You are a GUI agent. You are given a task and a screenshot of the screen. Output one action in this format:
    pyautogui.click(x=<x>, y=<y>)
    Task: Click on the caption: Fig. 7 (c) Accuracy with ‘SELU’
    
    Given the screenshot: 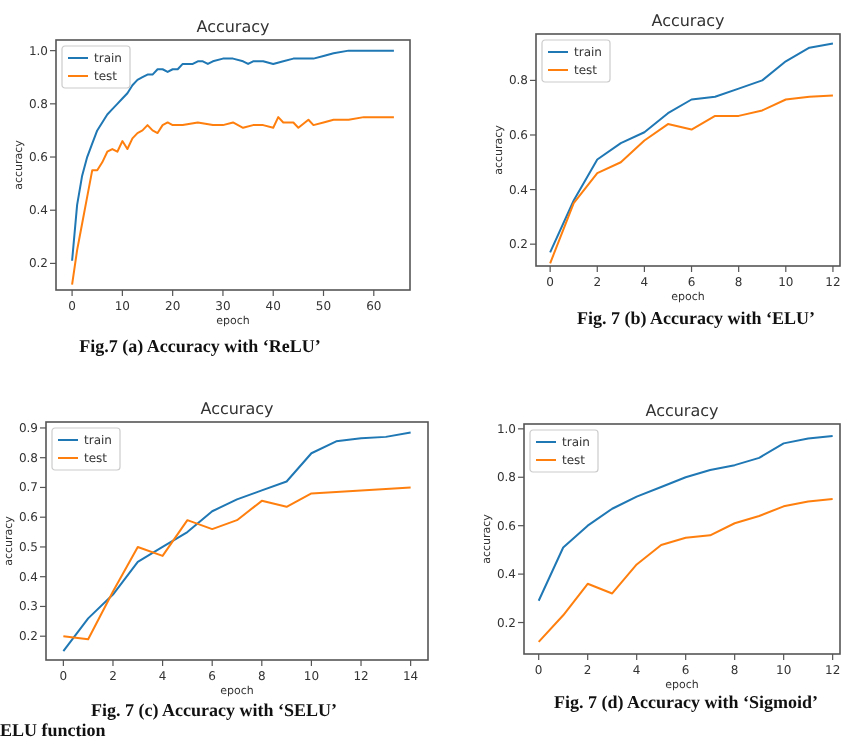 What is the action you would take?
    pyautogui.click(x=214, y=710)
    